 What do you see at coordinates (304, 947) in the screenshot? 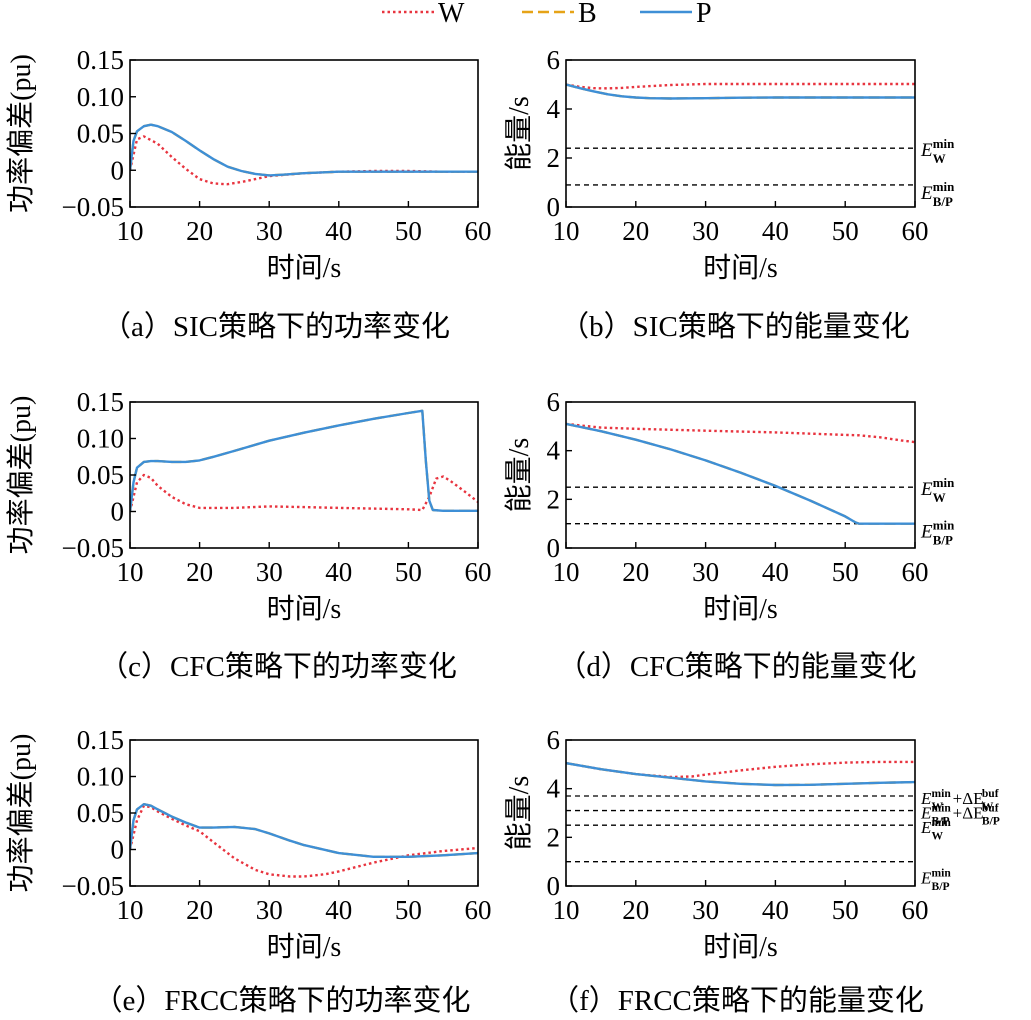
I see `x-axis-label-e: 时间/s` at bounding box center [304, 947].